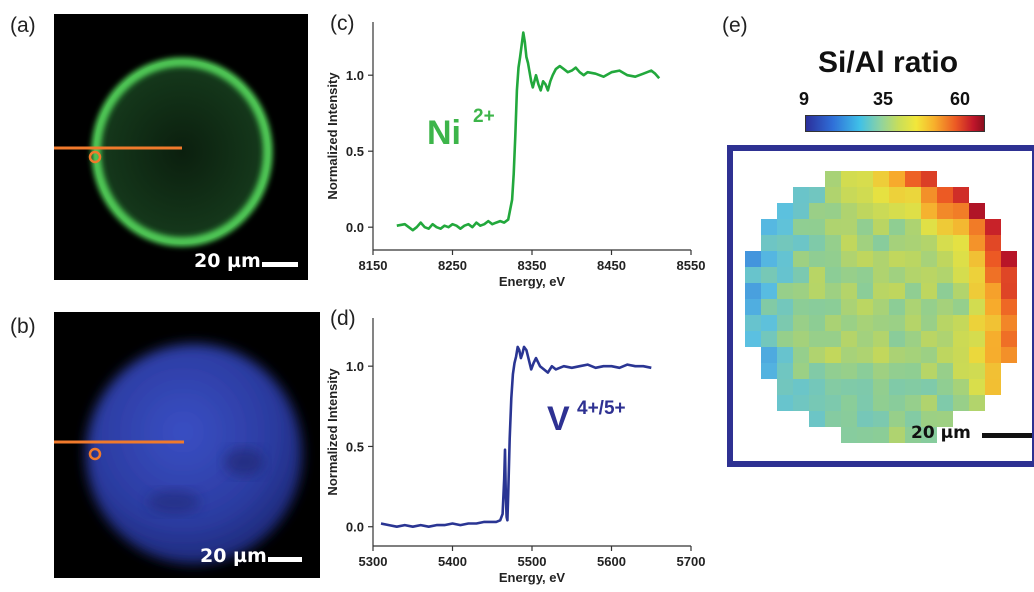  What do you see at coordinates (558, 419) in the screenshot?
I see `annotation-v: V` at bounding box center [558, 419].